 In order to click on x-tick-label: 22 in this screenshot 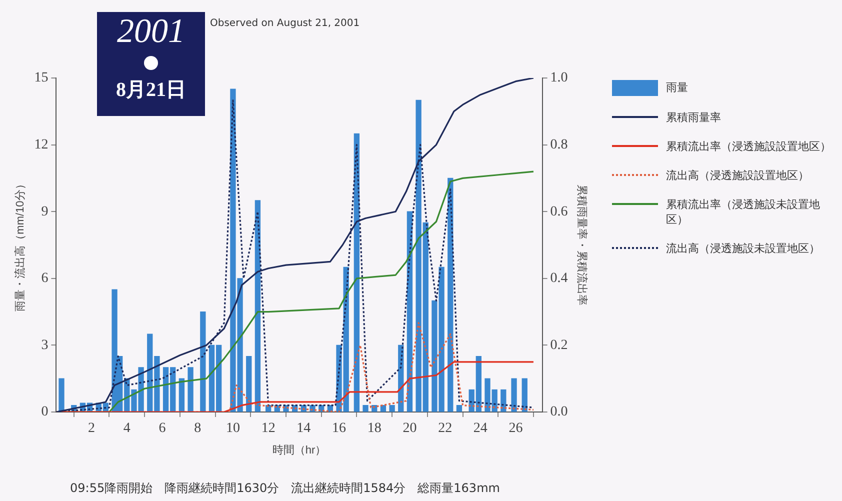, I will do `click(445, 428)`.